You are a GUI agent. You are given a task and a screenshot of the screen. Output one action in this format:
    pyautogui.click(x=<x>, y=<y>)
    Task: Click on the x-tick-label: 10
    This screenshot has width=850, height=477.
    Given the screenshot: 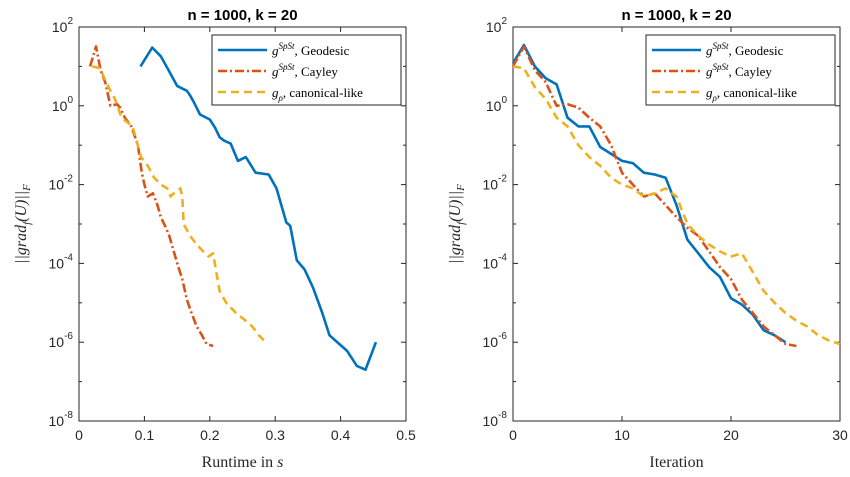 What is the action you would take?
    pyautogui.click(x=622, y=435)
    